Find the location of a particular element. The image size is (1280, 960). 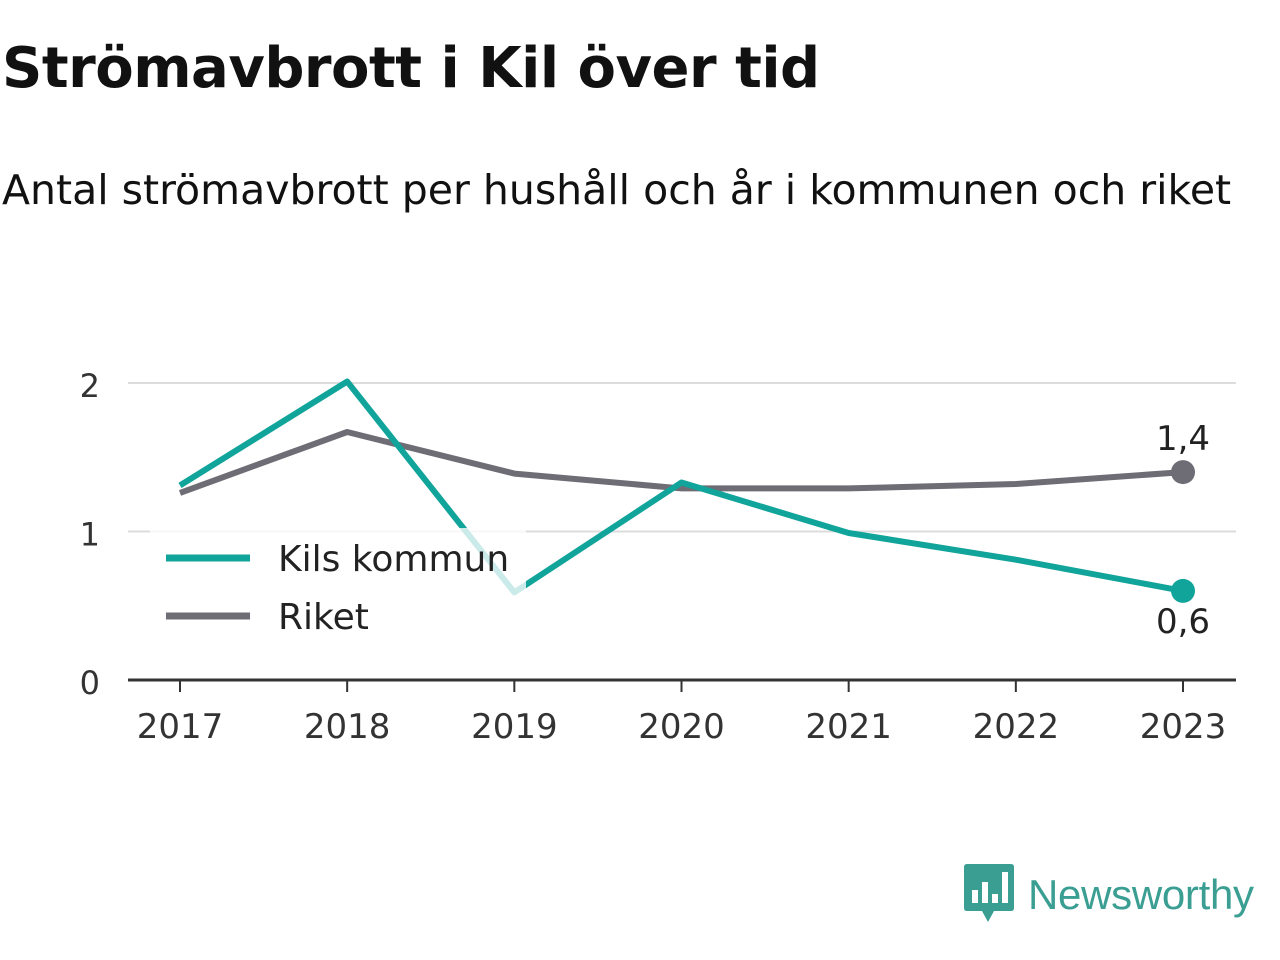

legend-background is located at coordinates (338, 590).